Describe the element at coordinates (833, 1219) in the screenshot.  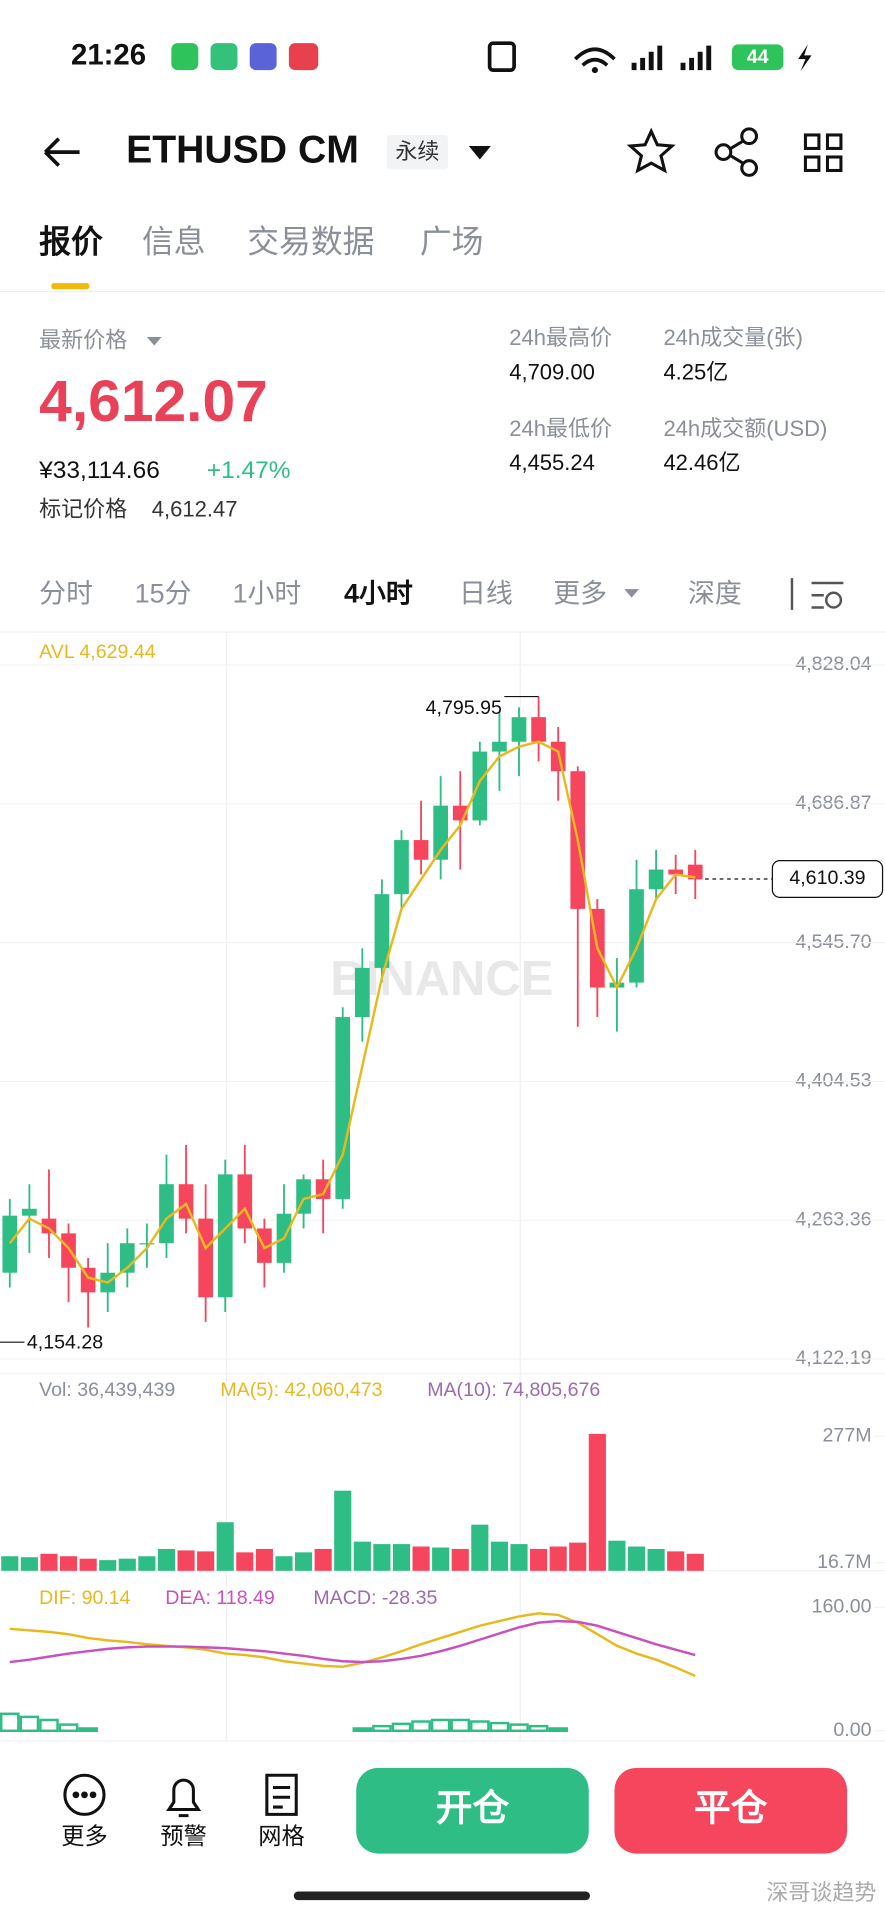
I see `y-tick-label: 4,263.36` at that location.